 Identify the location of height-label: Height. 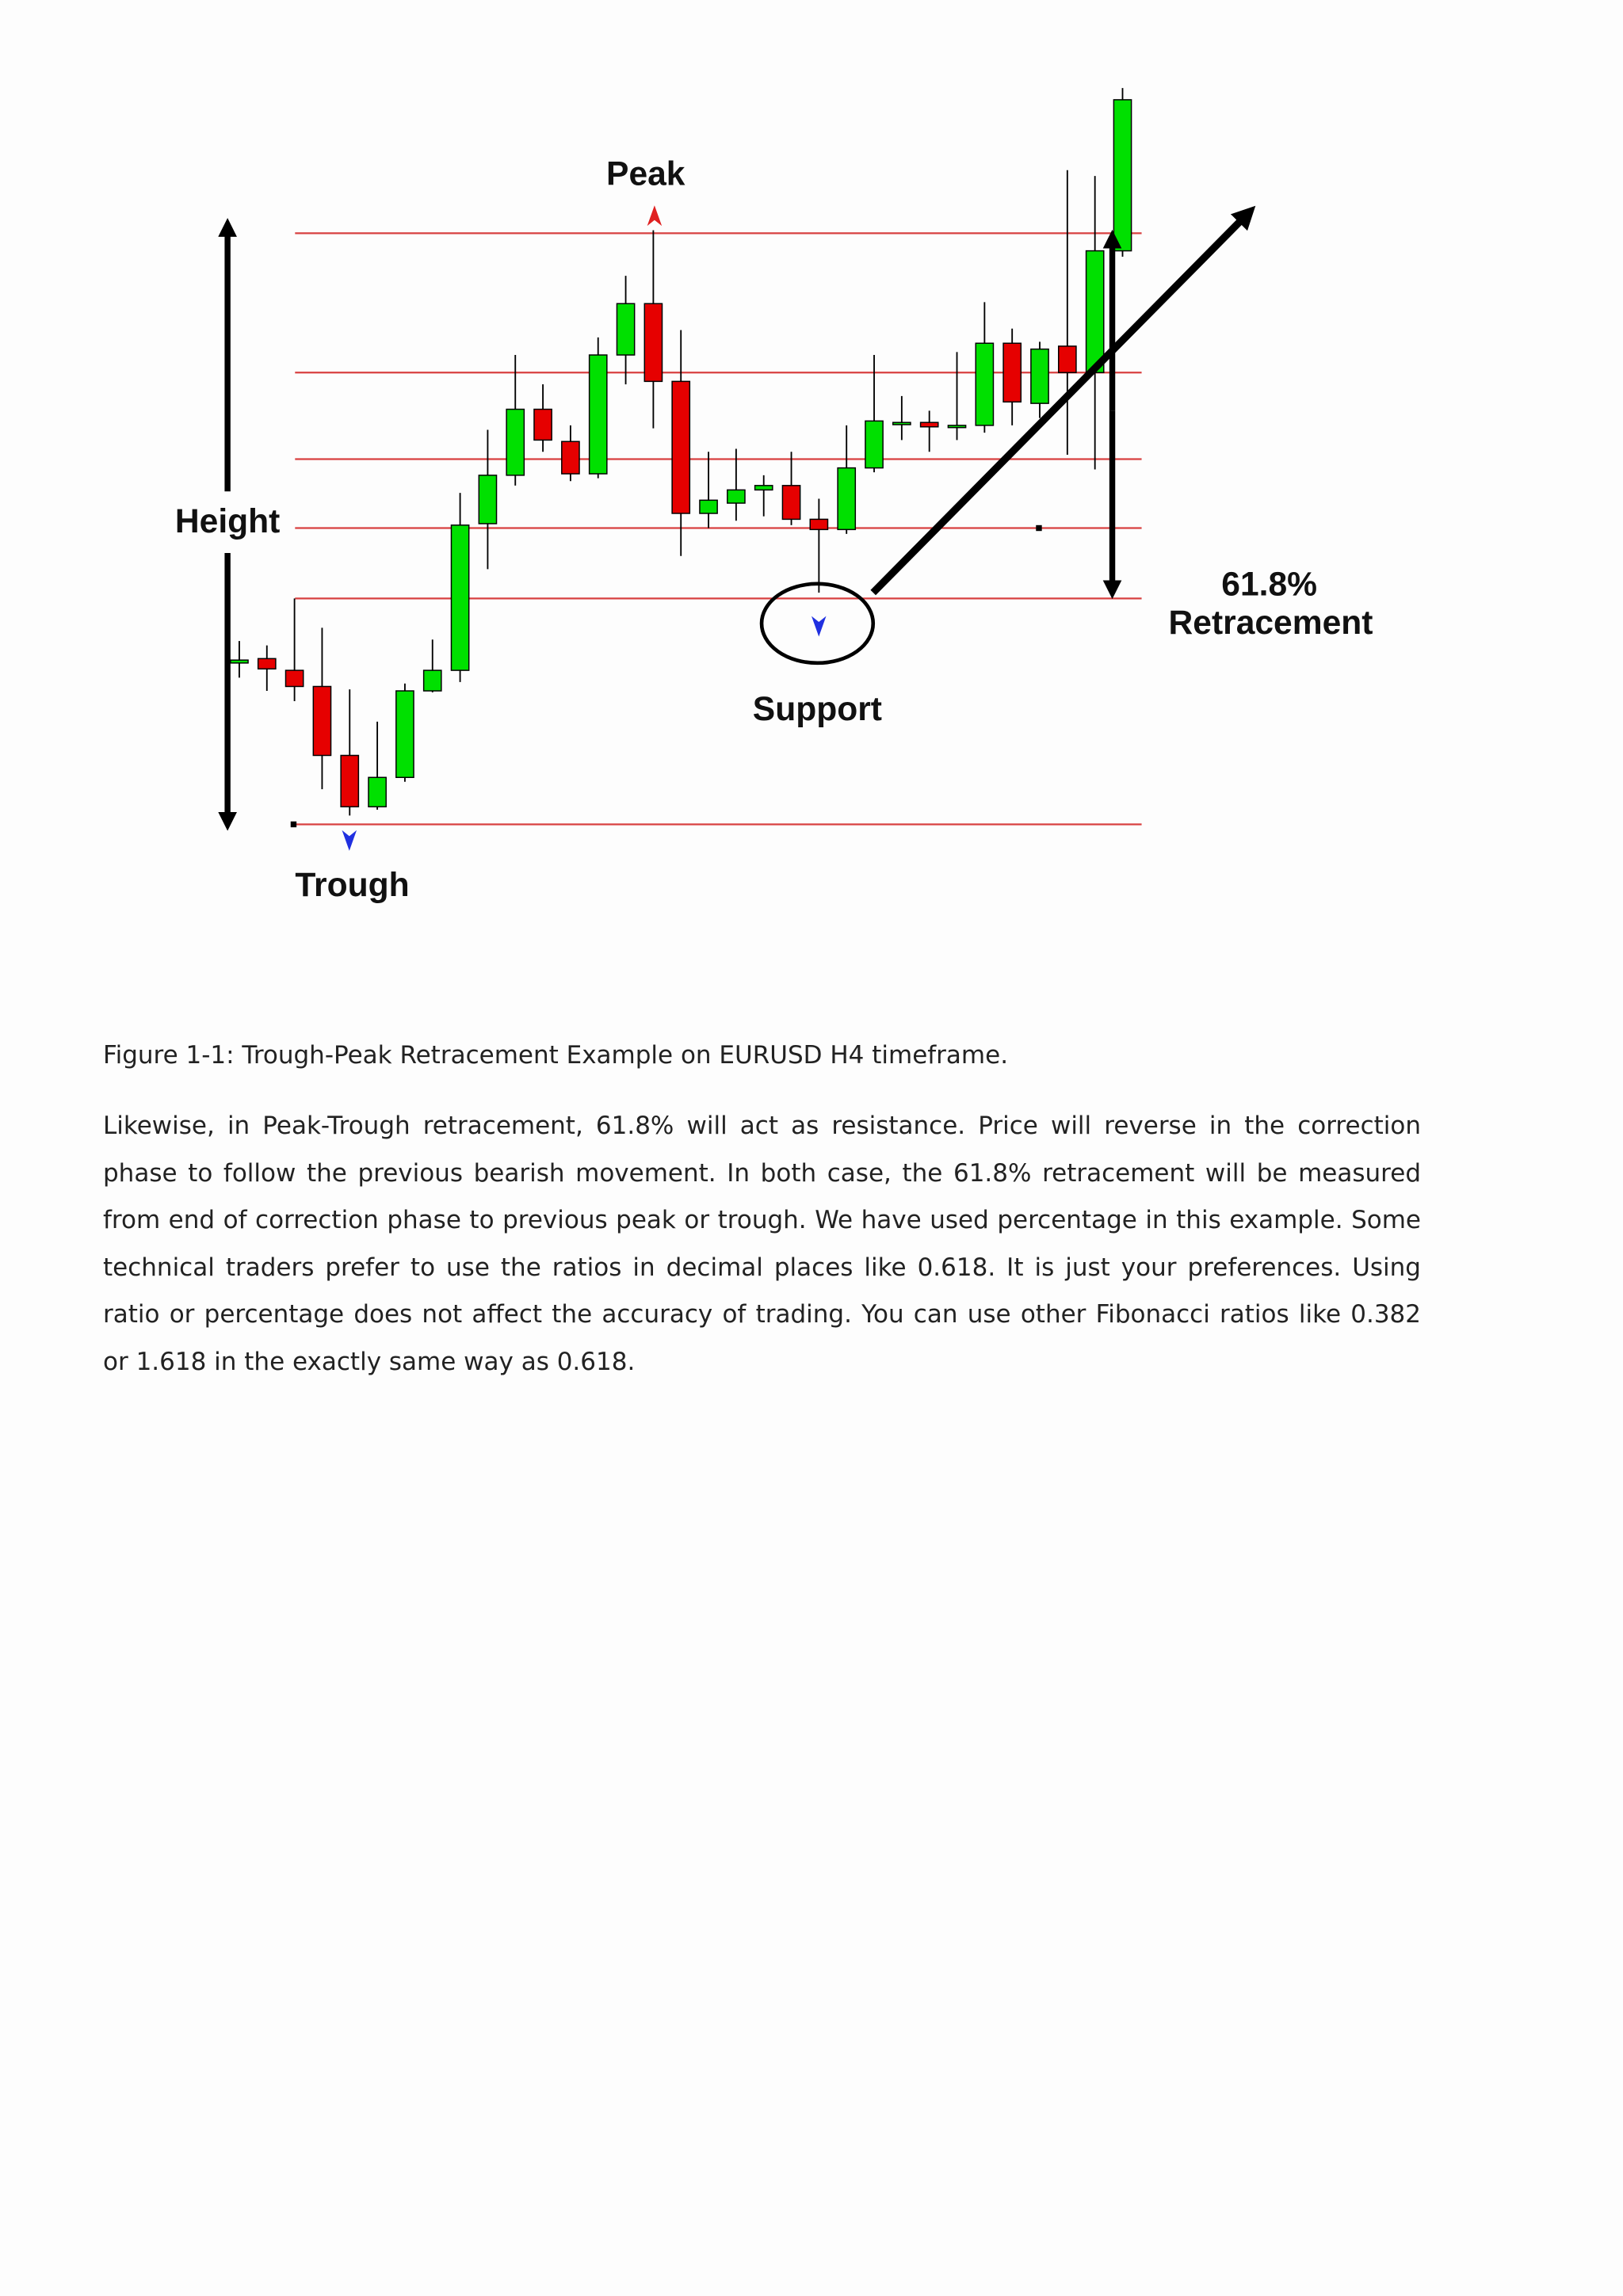
(227, 521).